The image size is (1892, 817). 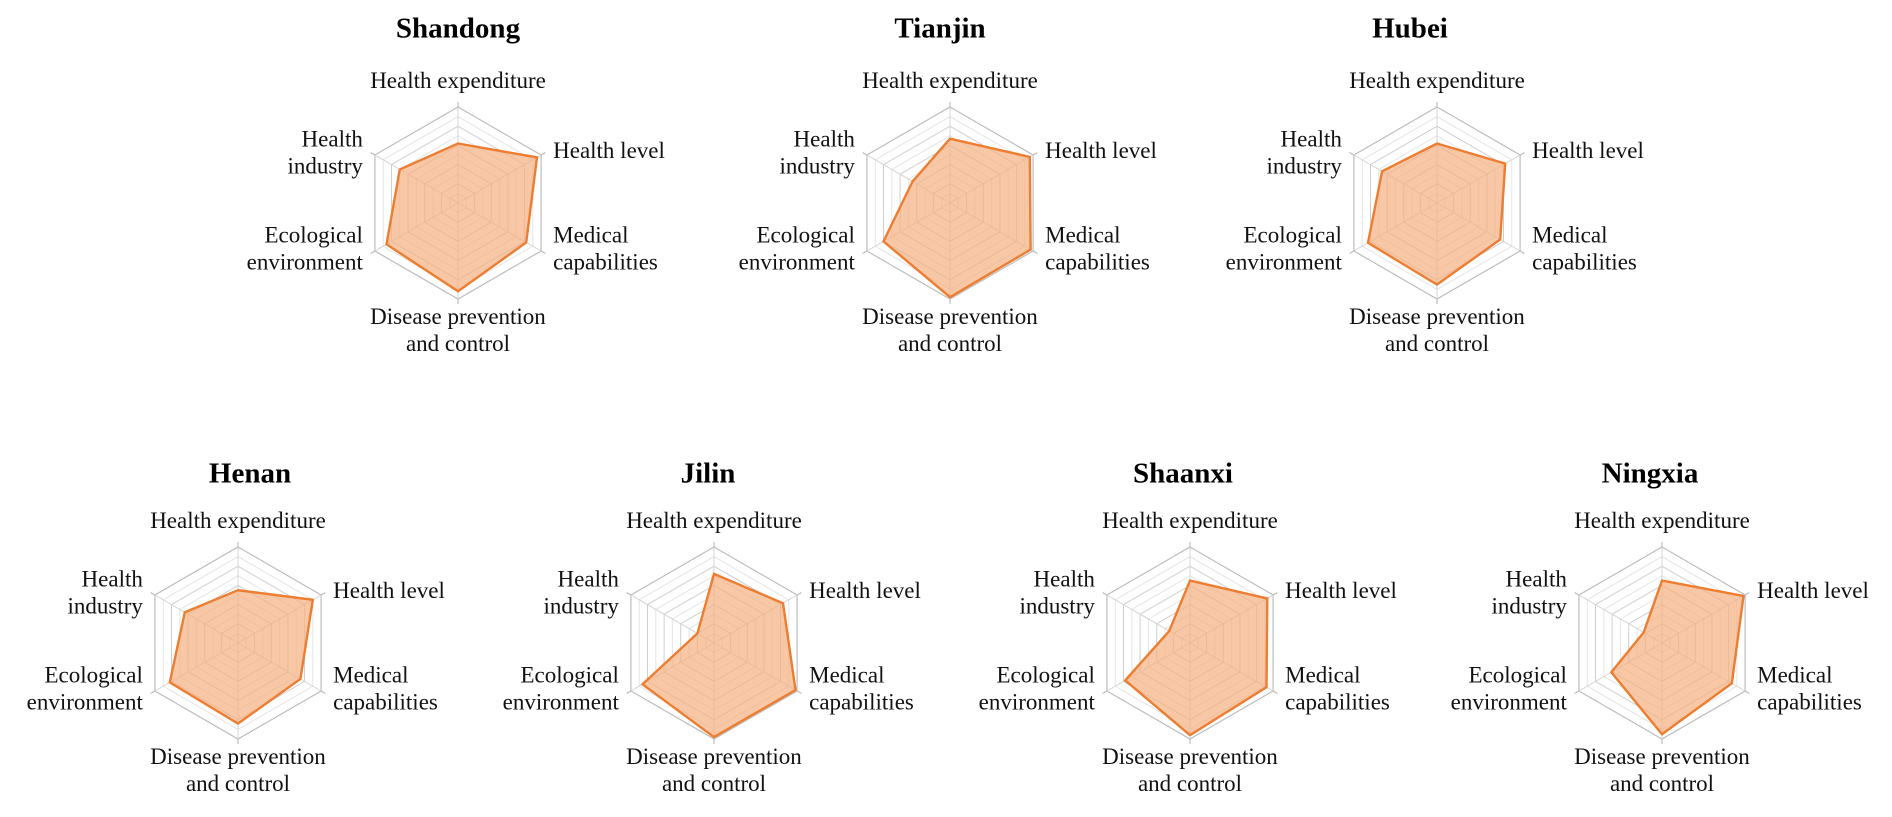 I want to click on series-area-tianjin, so click(x=957, y=218).